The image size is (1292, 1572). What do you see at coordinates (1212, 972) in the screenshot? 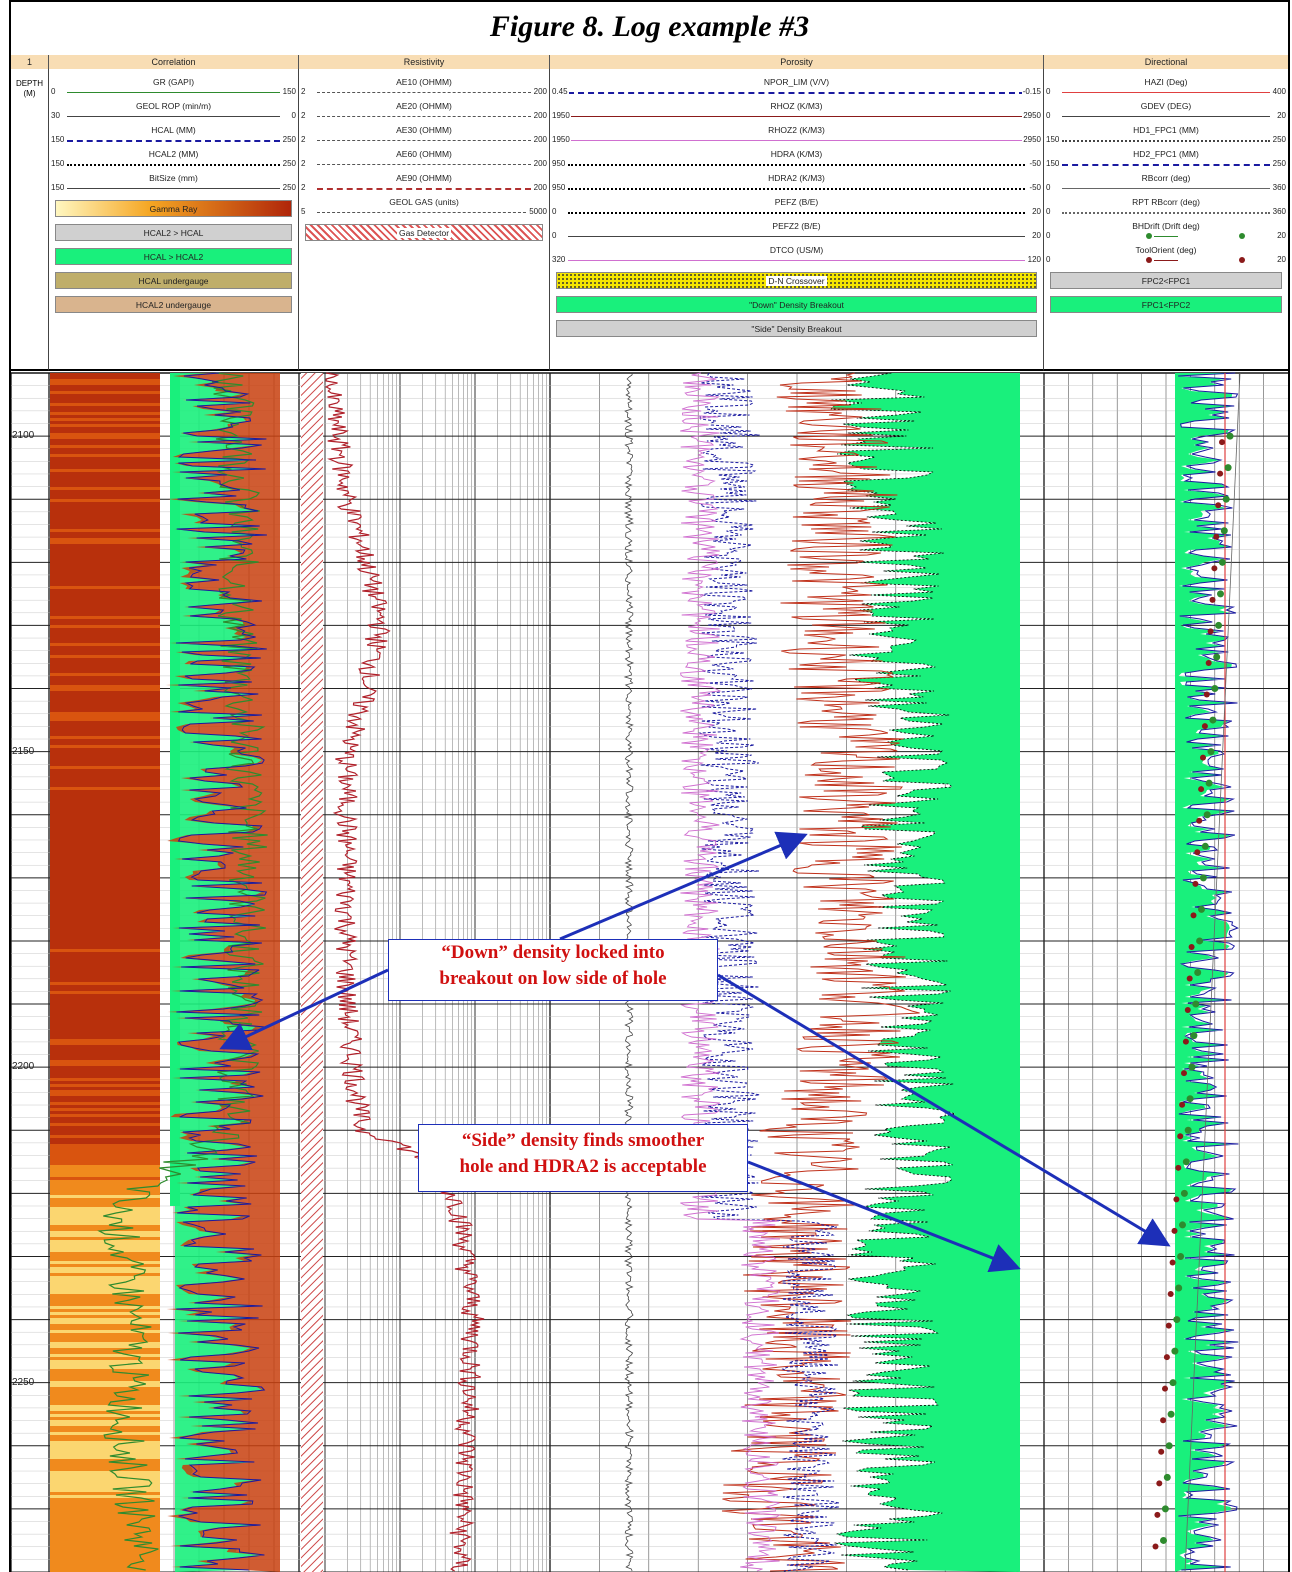
I see `gdev-curve` at bounding box center [1212, 972].